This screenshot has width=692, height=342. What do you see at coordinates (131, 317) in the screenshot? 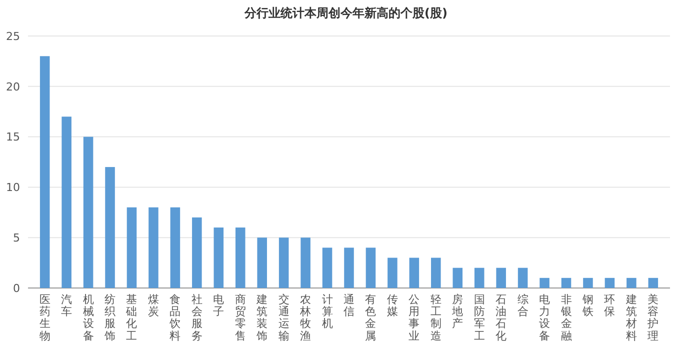
I see `x-tick-label: 基础化工` at bounding box center [131, 317].